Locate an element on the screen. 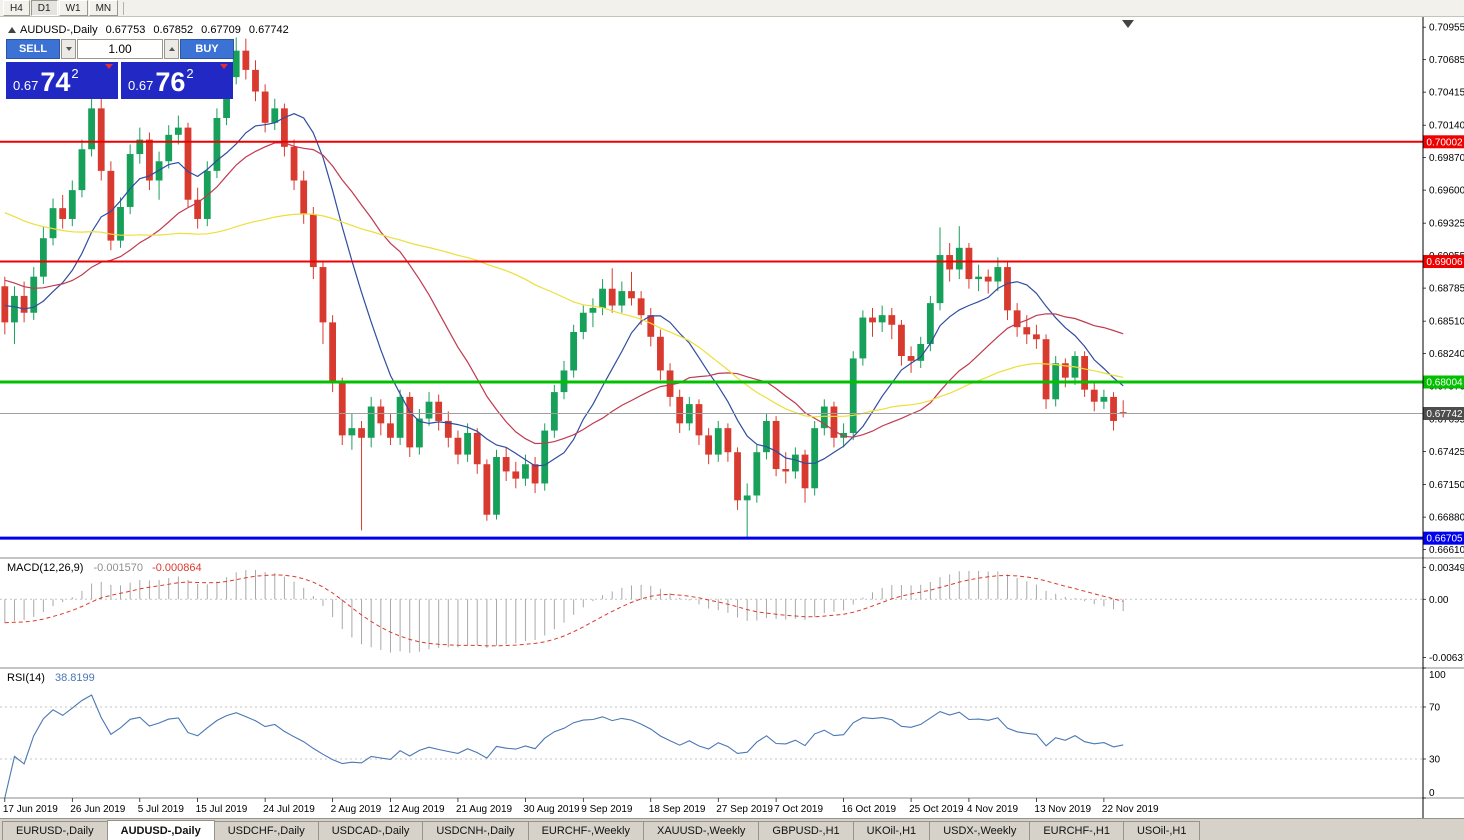 Image resolution: width=1464 pixels, height=840 pixels. svg-text: 5 Jul 2019 is located at coordinates (161, 809).